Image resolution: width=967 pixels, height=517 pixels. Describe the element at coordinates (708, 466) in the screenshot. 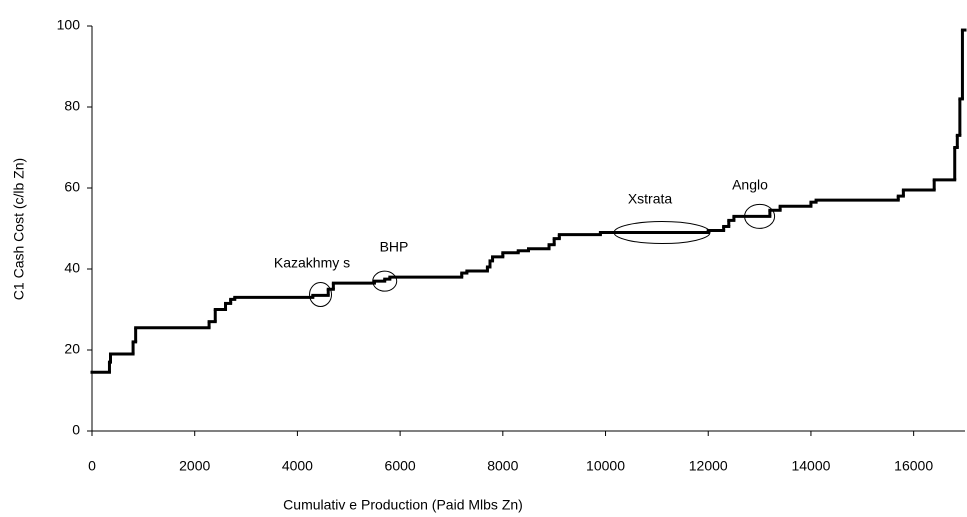

I see `x-tick-label: 12000` at that location.